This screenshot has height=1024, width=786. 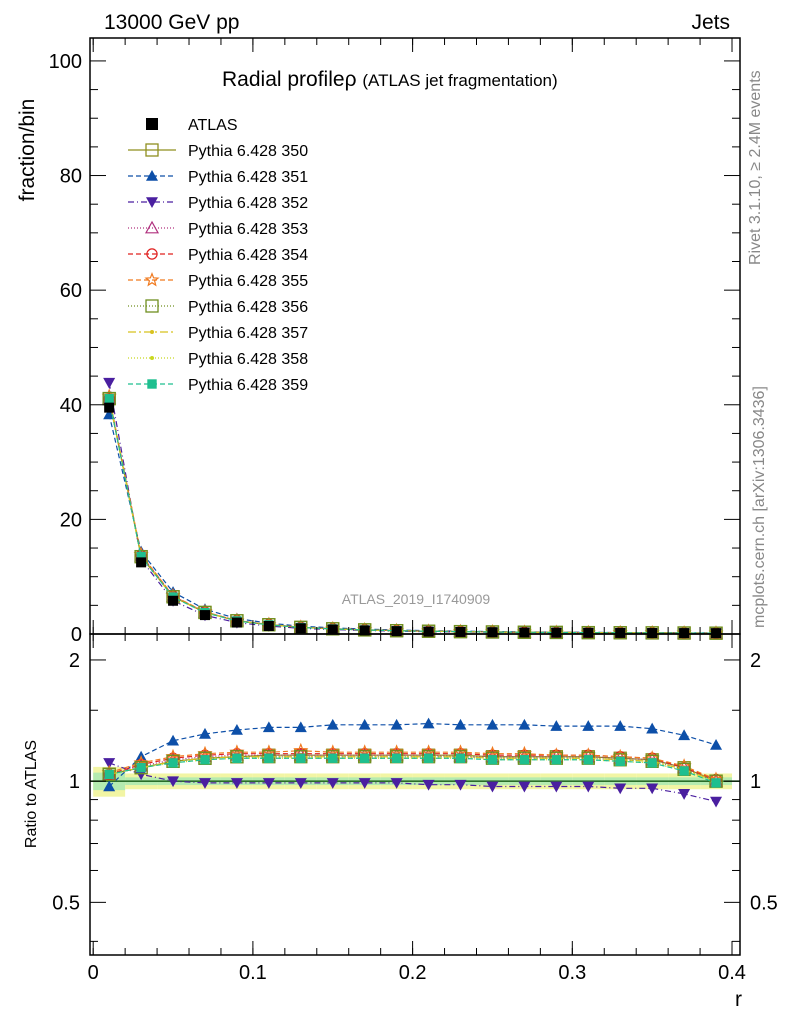 I want to click on legend-label-3: Pythia 6.428 353, so click(x=248, y=229).